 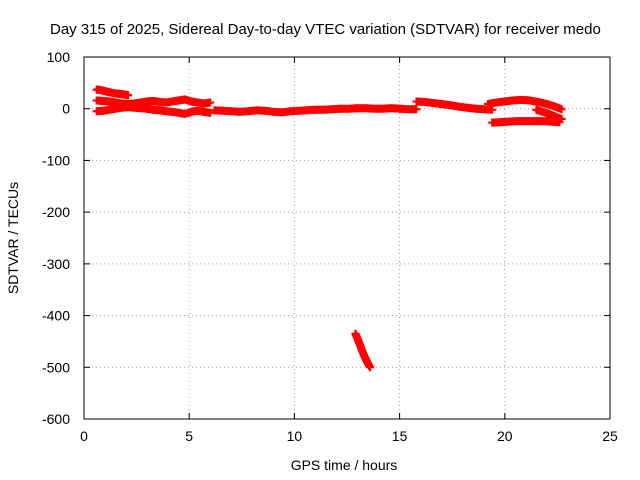 What do you see at coordinates (549, 114) in the screenshot?
I see `series-far-right-inner` at bounding box center [549, 114].